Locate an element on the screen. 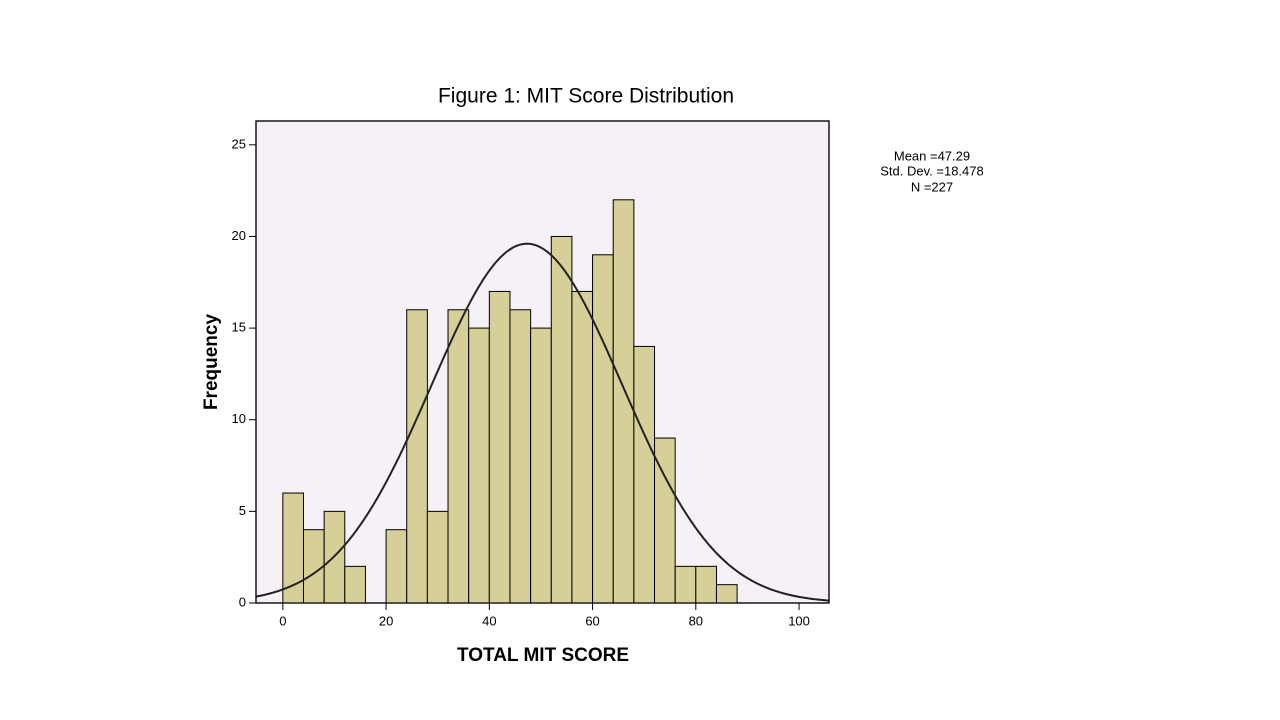 The image size is (1280, 720). x-axis-label: TOTAL MIT SCORE is located at coordinates (543, 655).